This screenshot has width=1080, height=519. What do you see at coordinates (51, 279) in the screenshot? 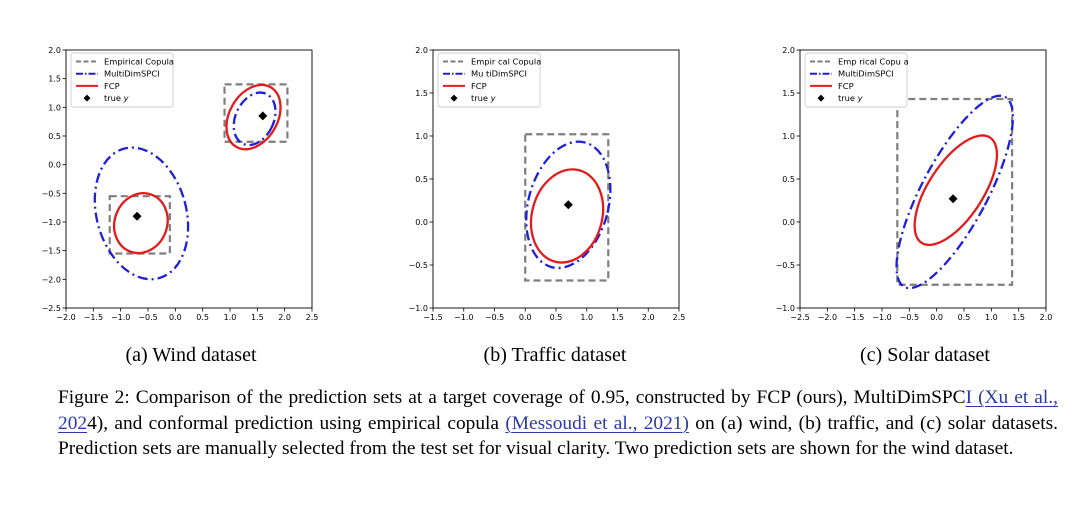
I see `y-tick-label: −2.0` at bounding box center [51, 279].